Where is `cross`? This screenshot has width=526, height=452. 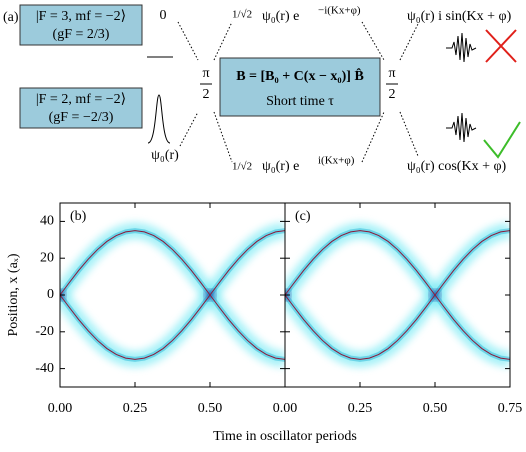 cross is located at coordinates (501, 46).